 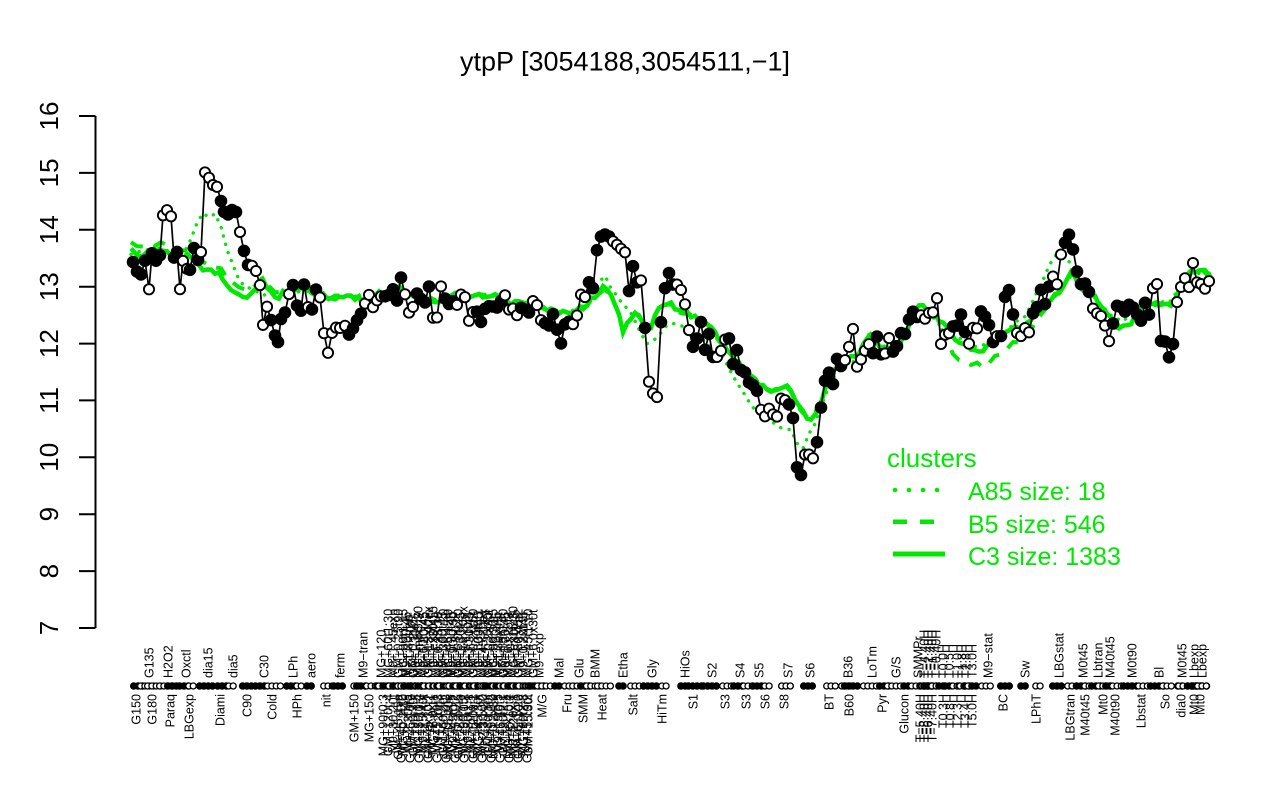 I want to click on svg-text: MG+45t1:10, so click(x=529, y=643).